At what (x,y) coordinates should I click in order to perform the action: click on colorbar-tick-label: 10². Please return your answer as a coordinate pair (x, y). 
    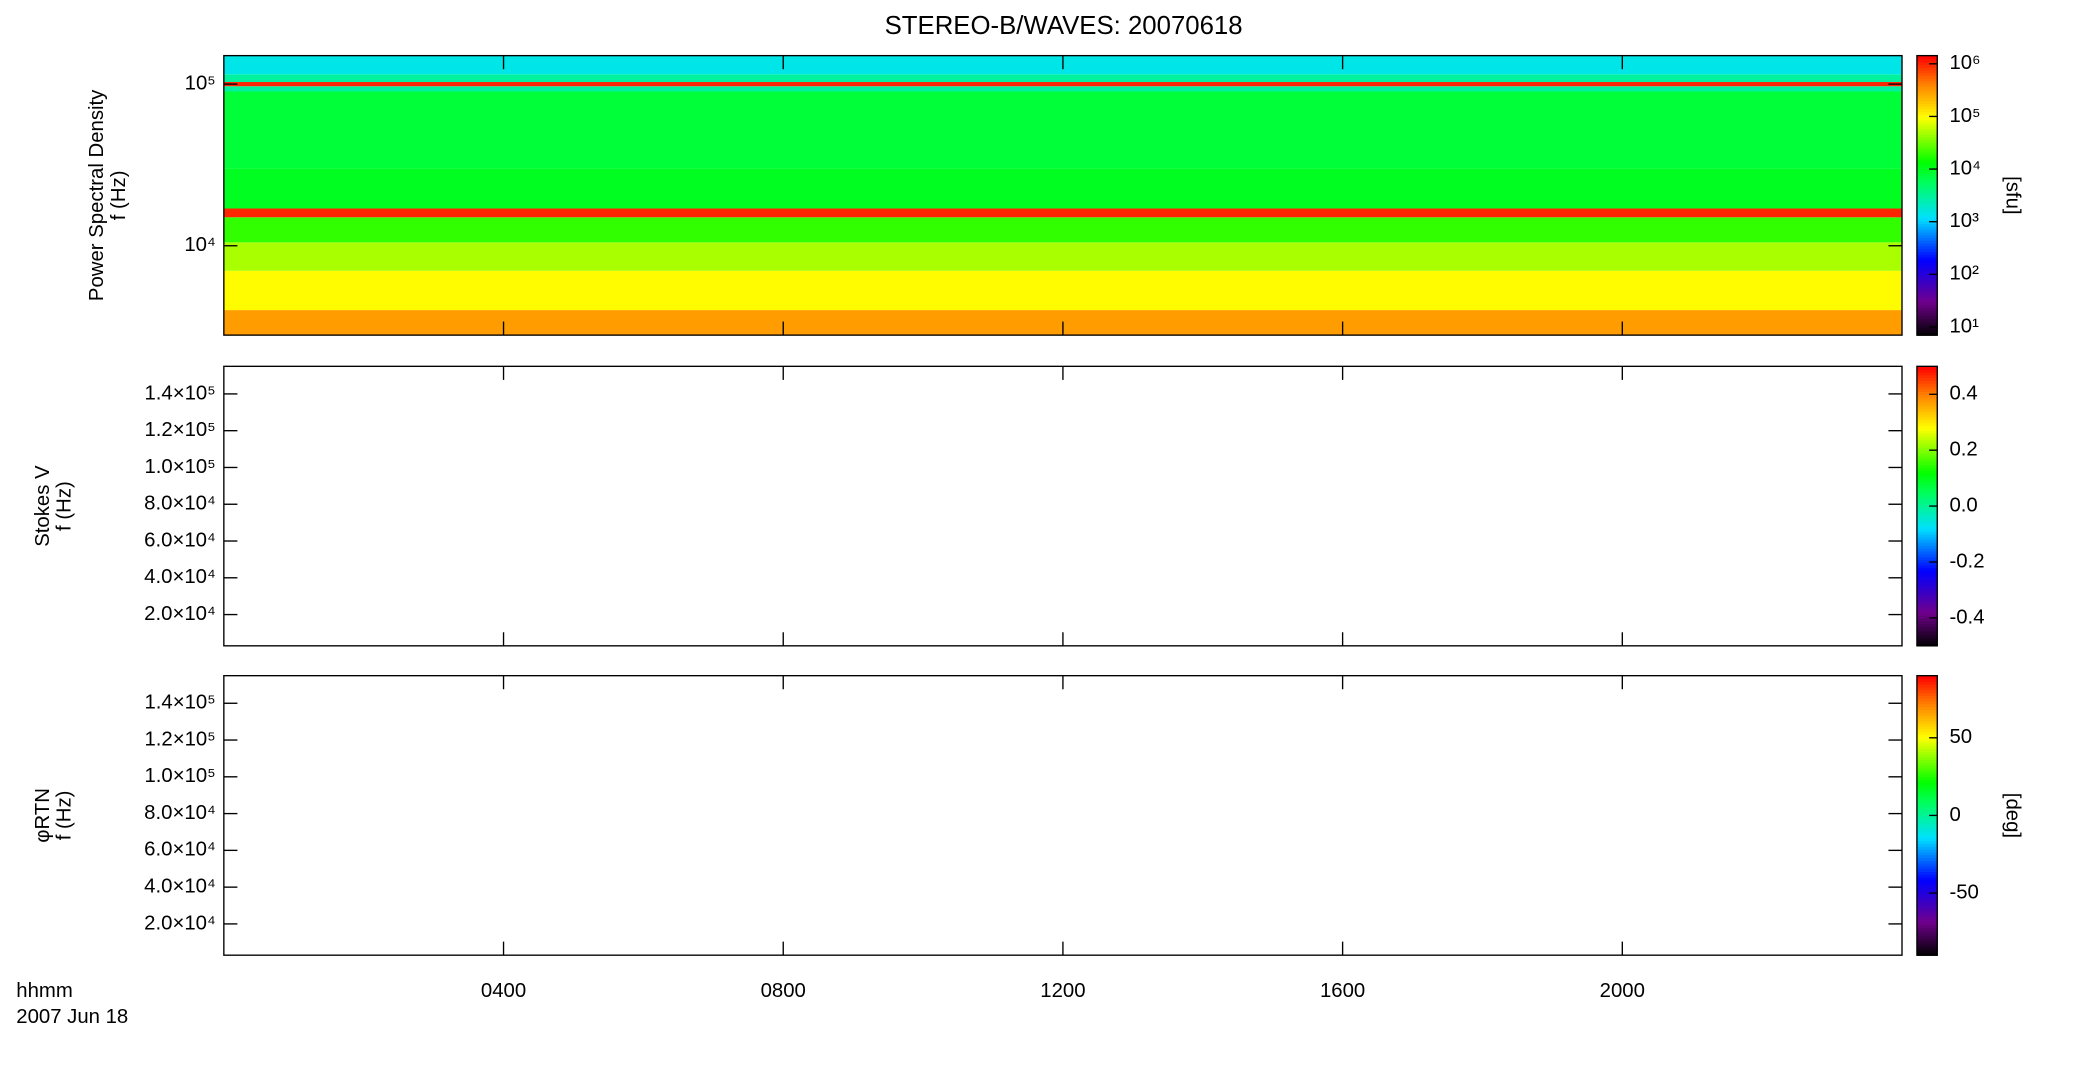
    Looking at the image, I should click on (1964, 274).